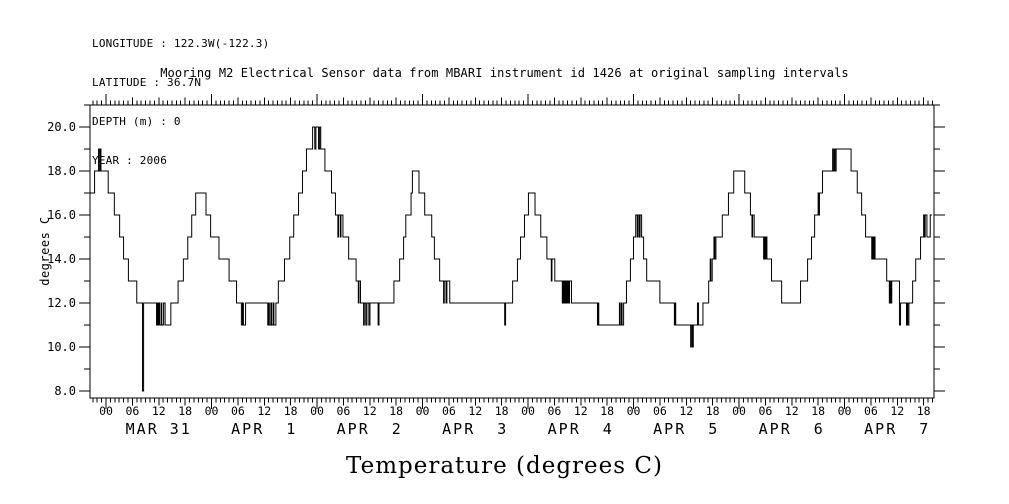  What do you see at coordinates (475, 429) in the screenshot?
I see `x-day-label: APR 3` at bounding box center [475, 429].